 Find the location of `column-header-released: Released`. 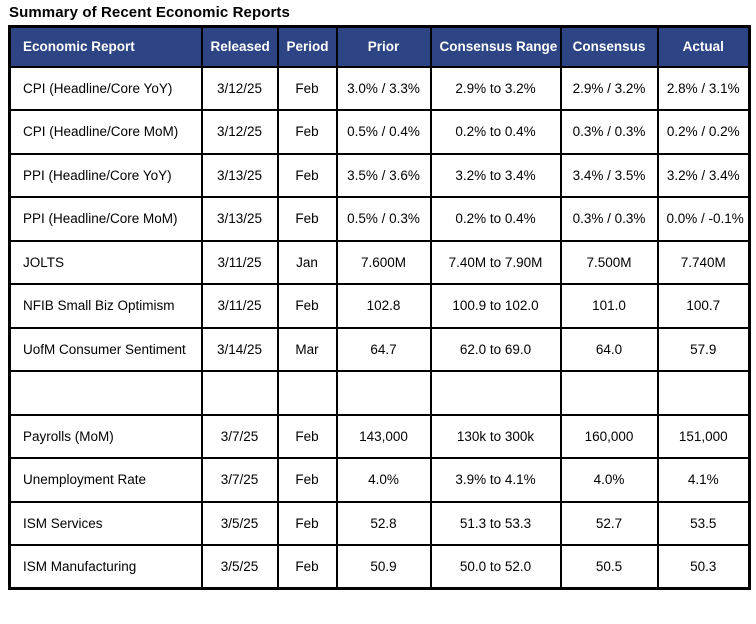

column-header-released: Released is located at coordinates (239, 46).